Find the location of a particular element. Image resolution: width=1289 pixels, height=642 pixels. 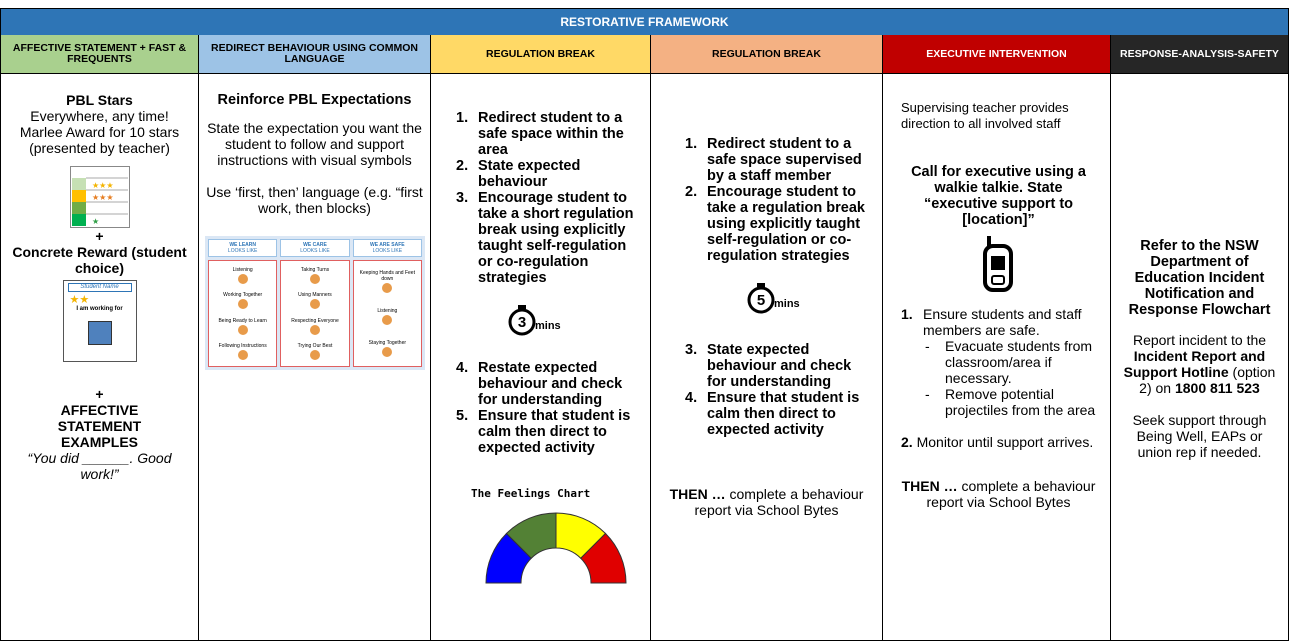

symbol-label: Staying Together is located at coordinates (387, 342).